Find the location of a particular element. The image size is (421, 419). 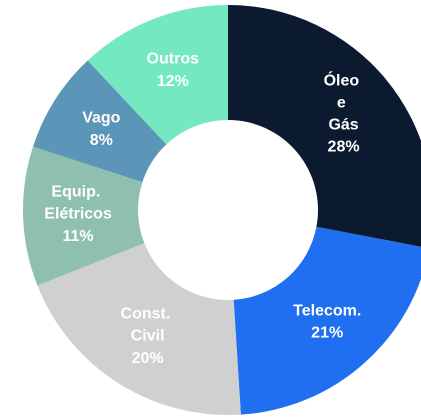

value-label: 20% is located at coordinates (148, 358).